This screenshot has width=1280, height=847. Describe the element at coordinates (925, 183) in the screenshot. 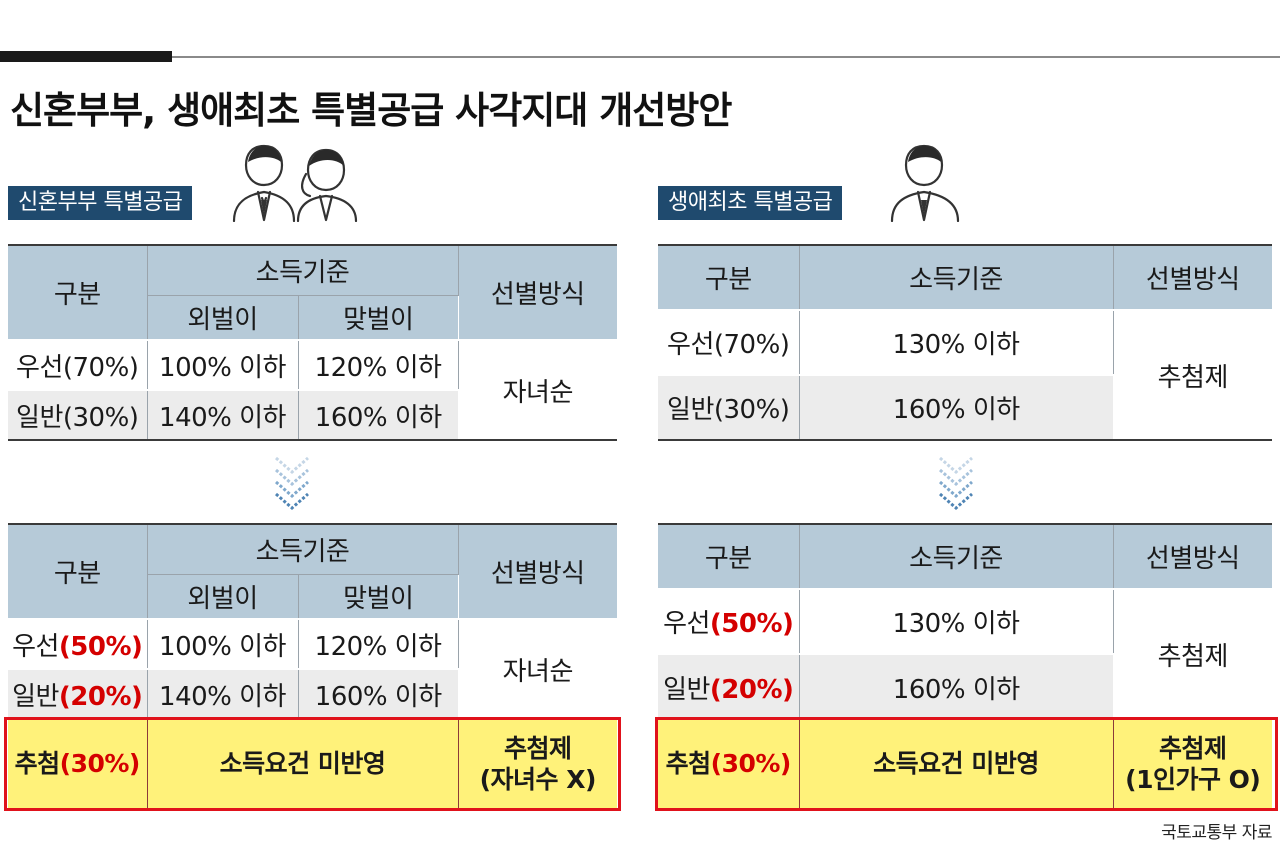

I see `person-icon` at that location.